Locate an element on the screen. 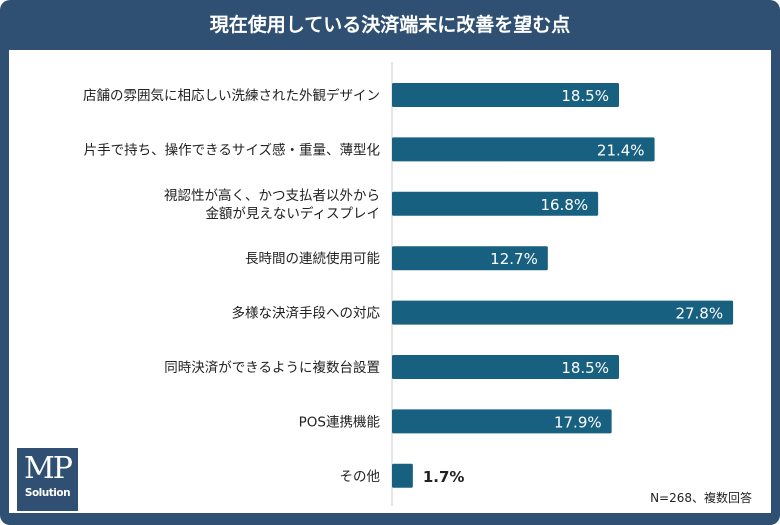 This screenshot has height=525, width=780. data-label: 21.4% is located at coordinates (621, 150).